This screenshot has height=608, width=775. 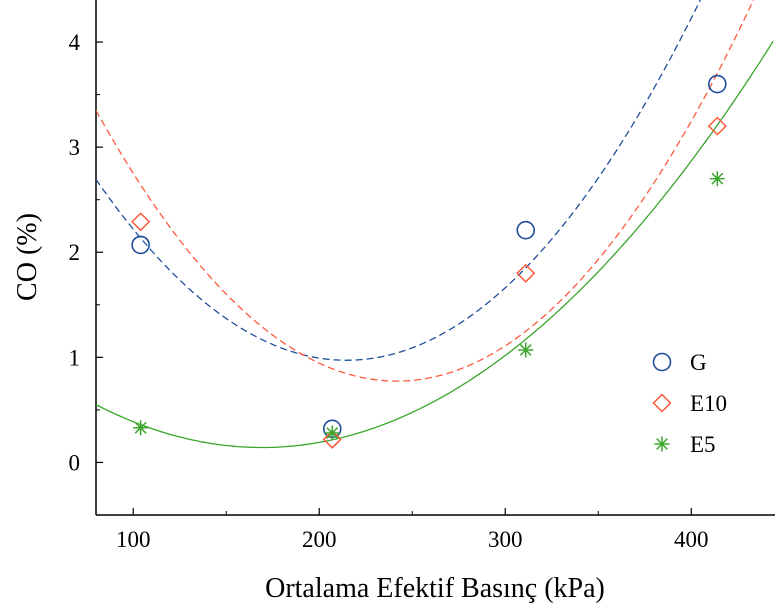 I want to click on legend-marker-e10, so click(x=662, y=403).